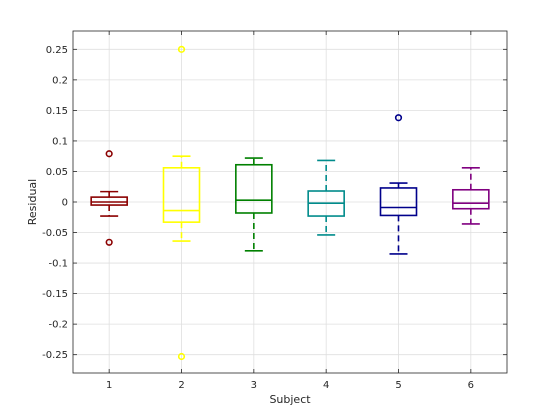 The height and width of the screenshot is (420, 560). Describe the element at coordinates (109, 385) in the screenshot. I see `x-tick-label: 1` at that location.